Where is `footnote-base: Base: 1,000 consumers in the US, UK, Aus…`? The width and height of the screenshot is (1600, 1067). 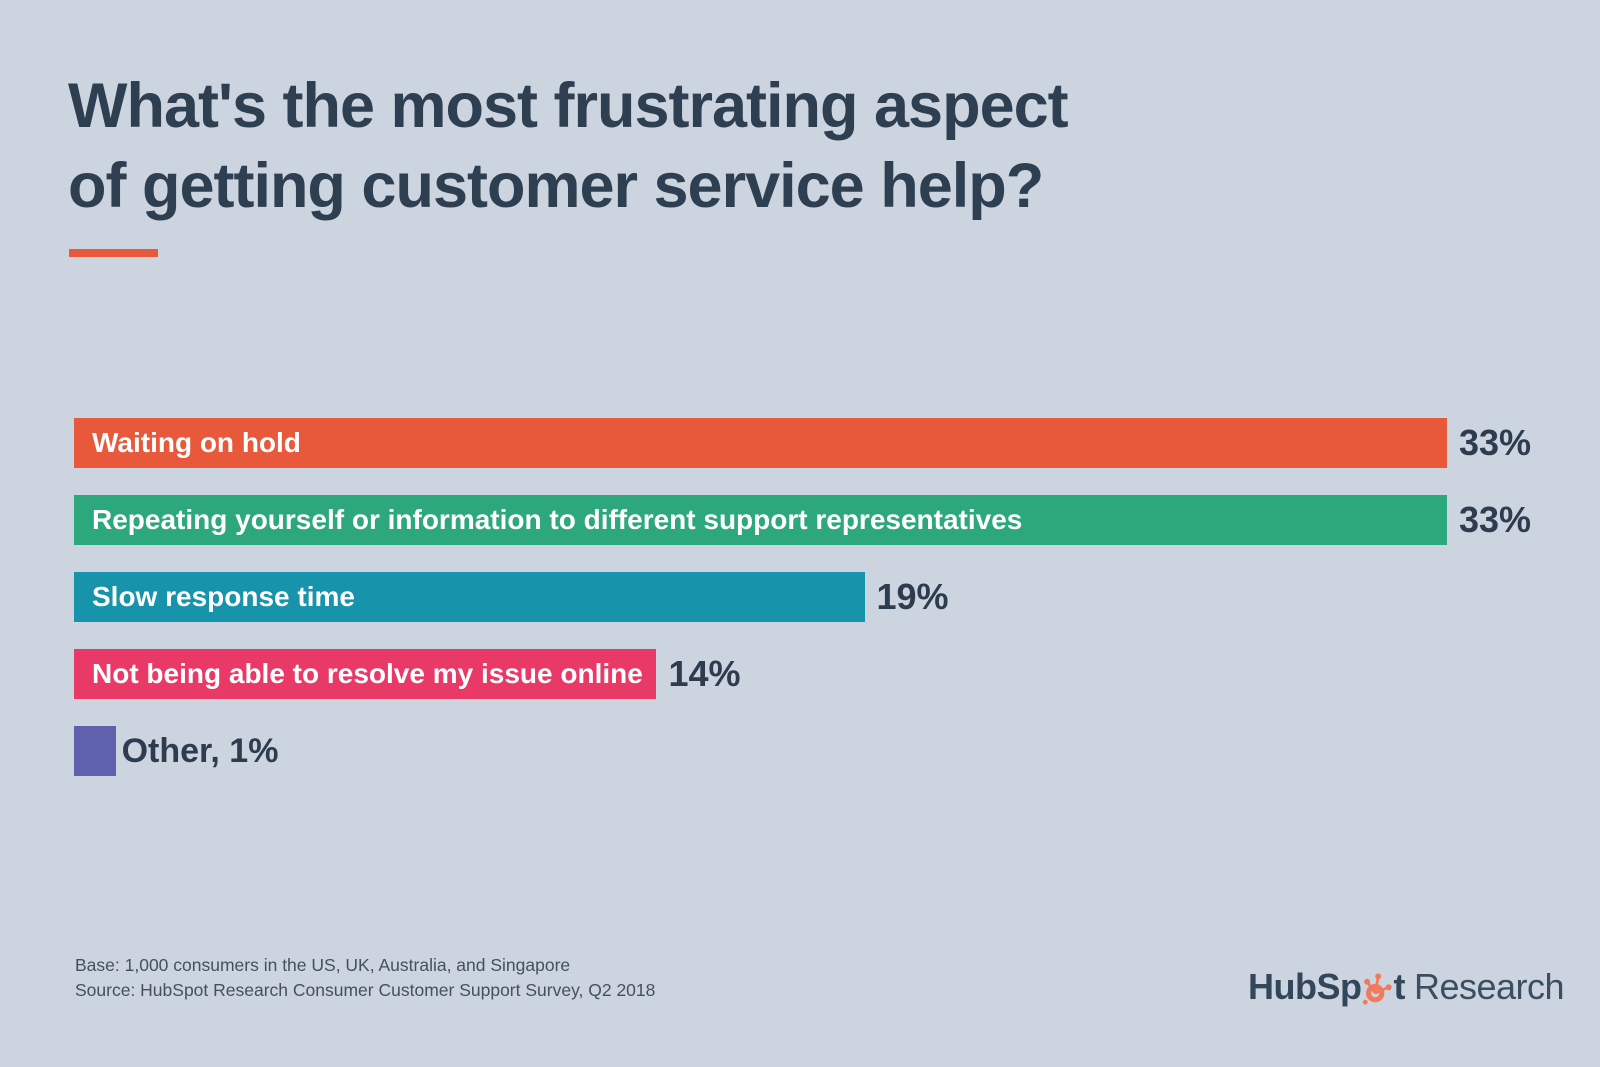 footnote-base: Base: 1,000 consumers in the US, UK, Aus… is located at coordinates (323, 965).